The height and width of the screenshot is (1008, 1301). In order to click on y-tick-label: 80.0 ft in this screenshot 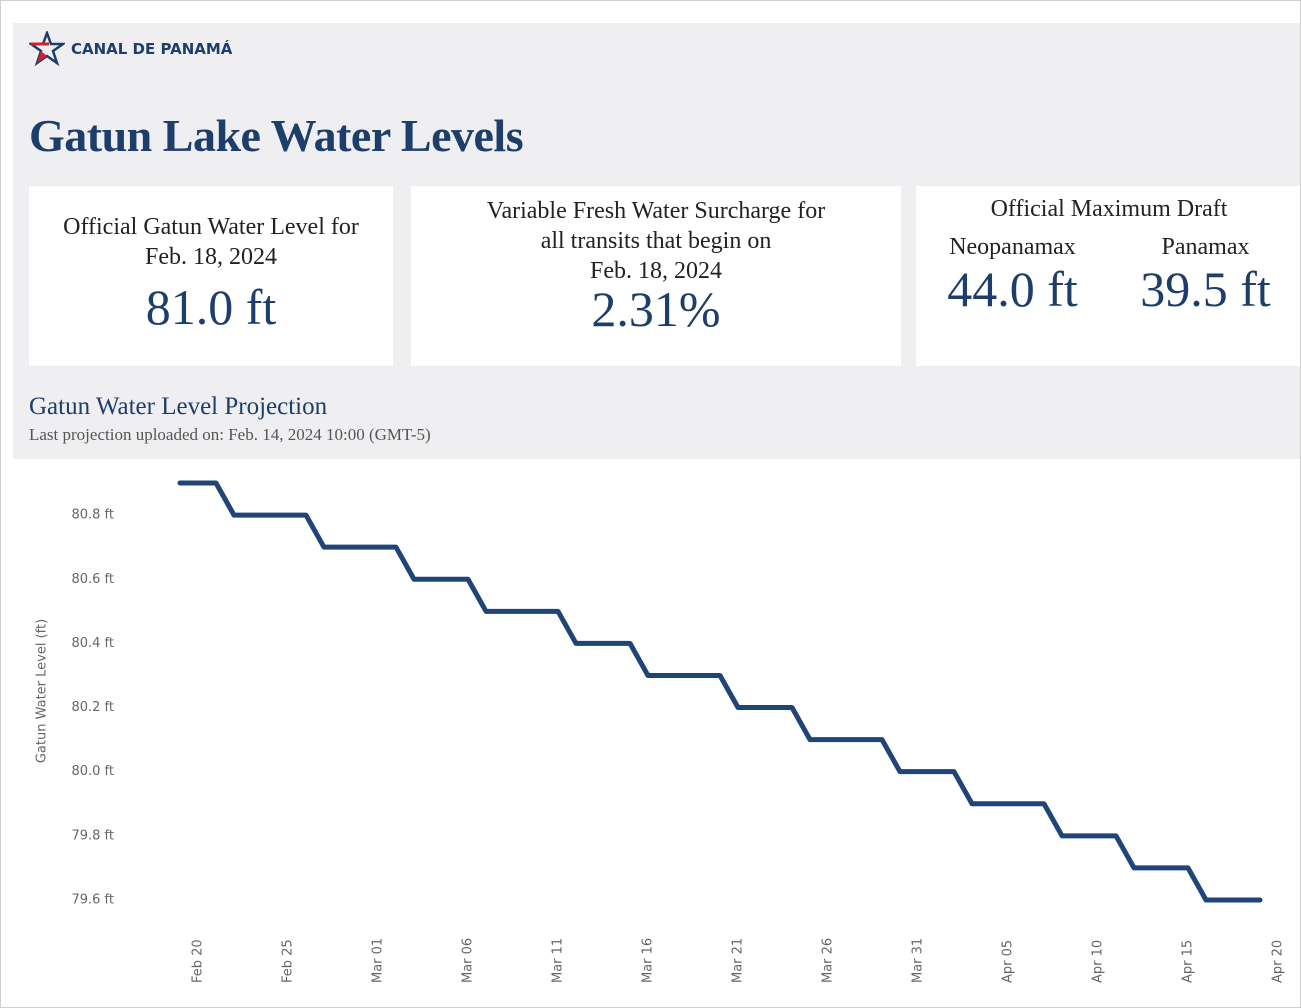, I will do `click(92, 771)`.